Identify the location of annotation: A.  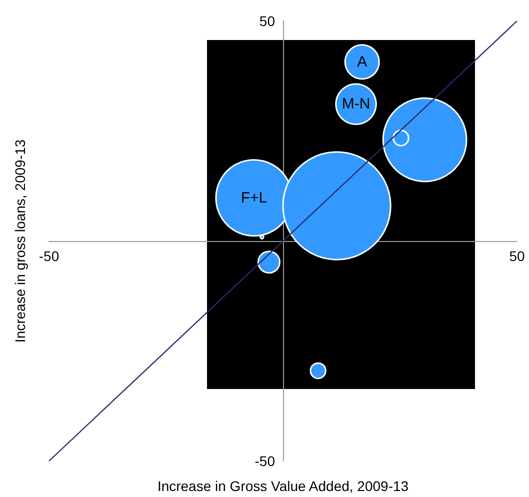
(362, 61).